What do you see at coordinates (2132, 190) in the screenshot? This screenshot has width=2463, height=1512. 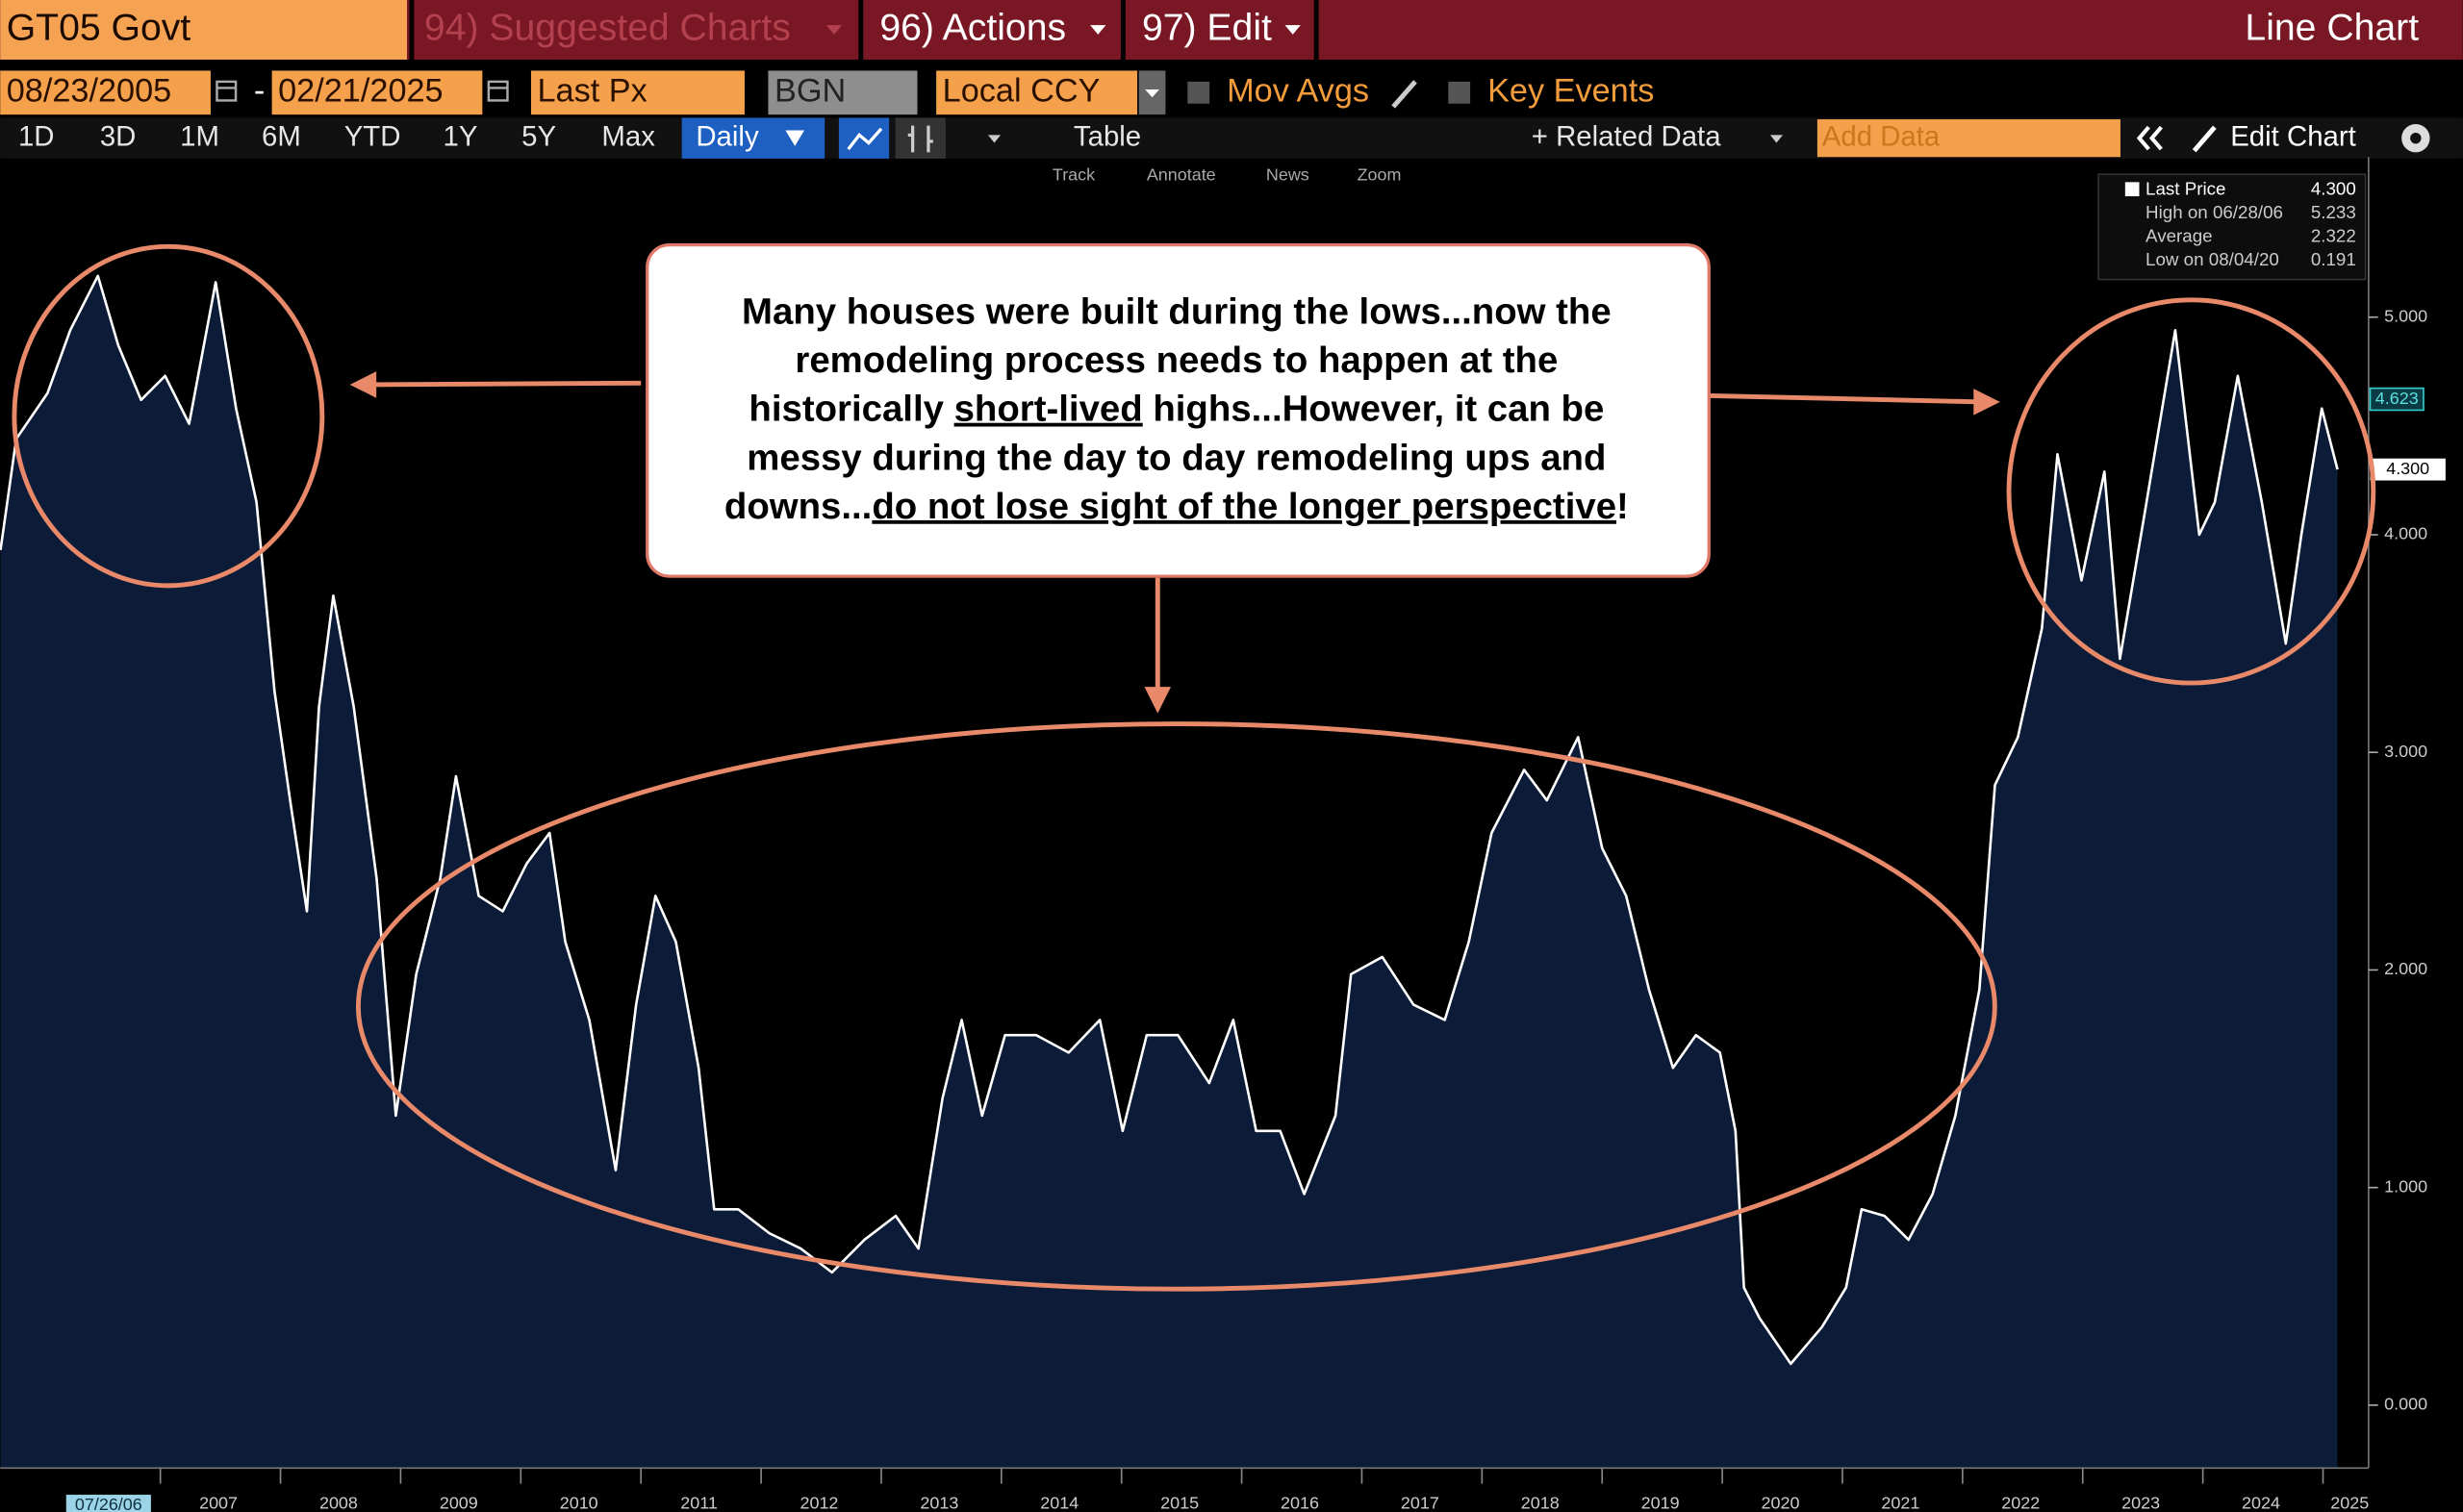 I see `legend-swatch` at bounding box center [2132, 190].